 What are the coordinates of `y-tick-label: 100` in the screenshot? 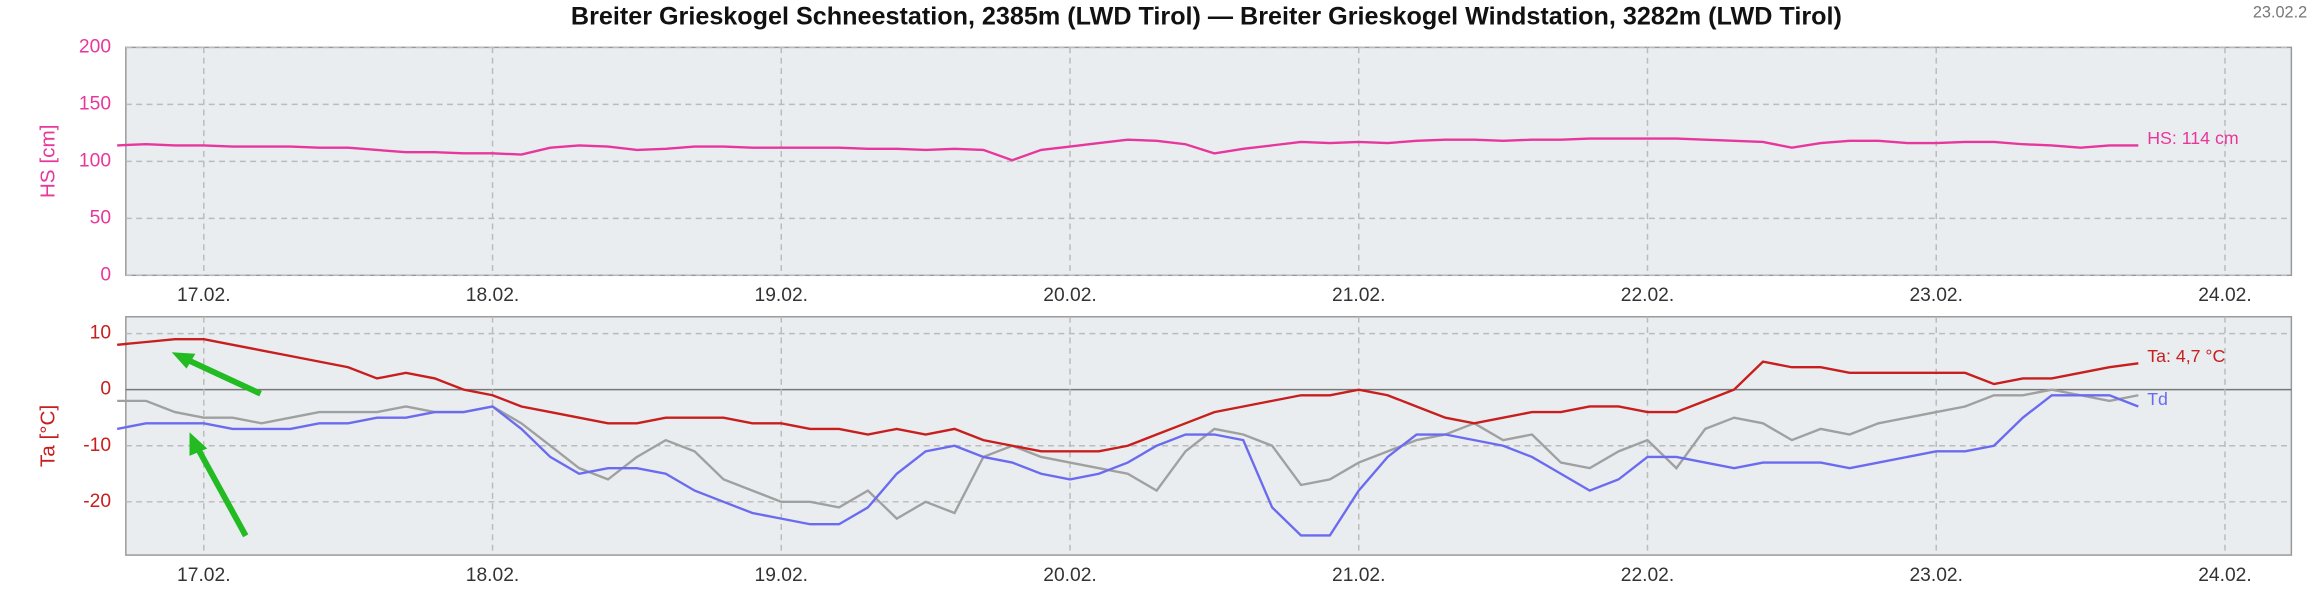 It's located at (95, 160).